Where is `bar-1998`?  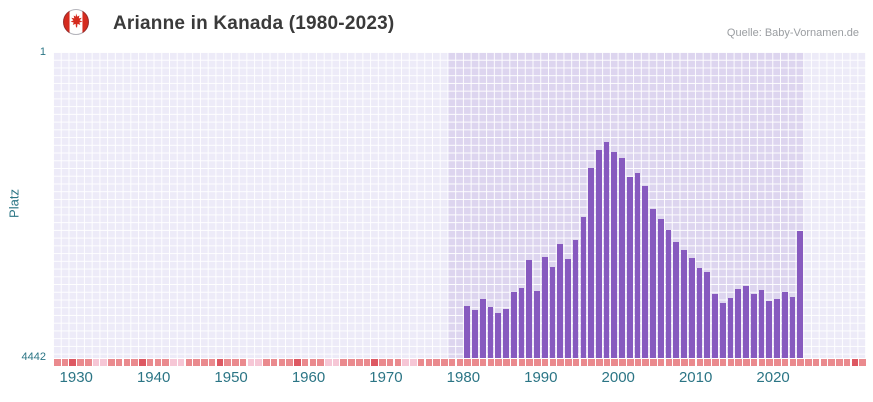
bar-1998 is located at coordinates (606, 250).